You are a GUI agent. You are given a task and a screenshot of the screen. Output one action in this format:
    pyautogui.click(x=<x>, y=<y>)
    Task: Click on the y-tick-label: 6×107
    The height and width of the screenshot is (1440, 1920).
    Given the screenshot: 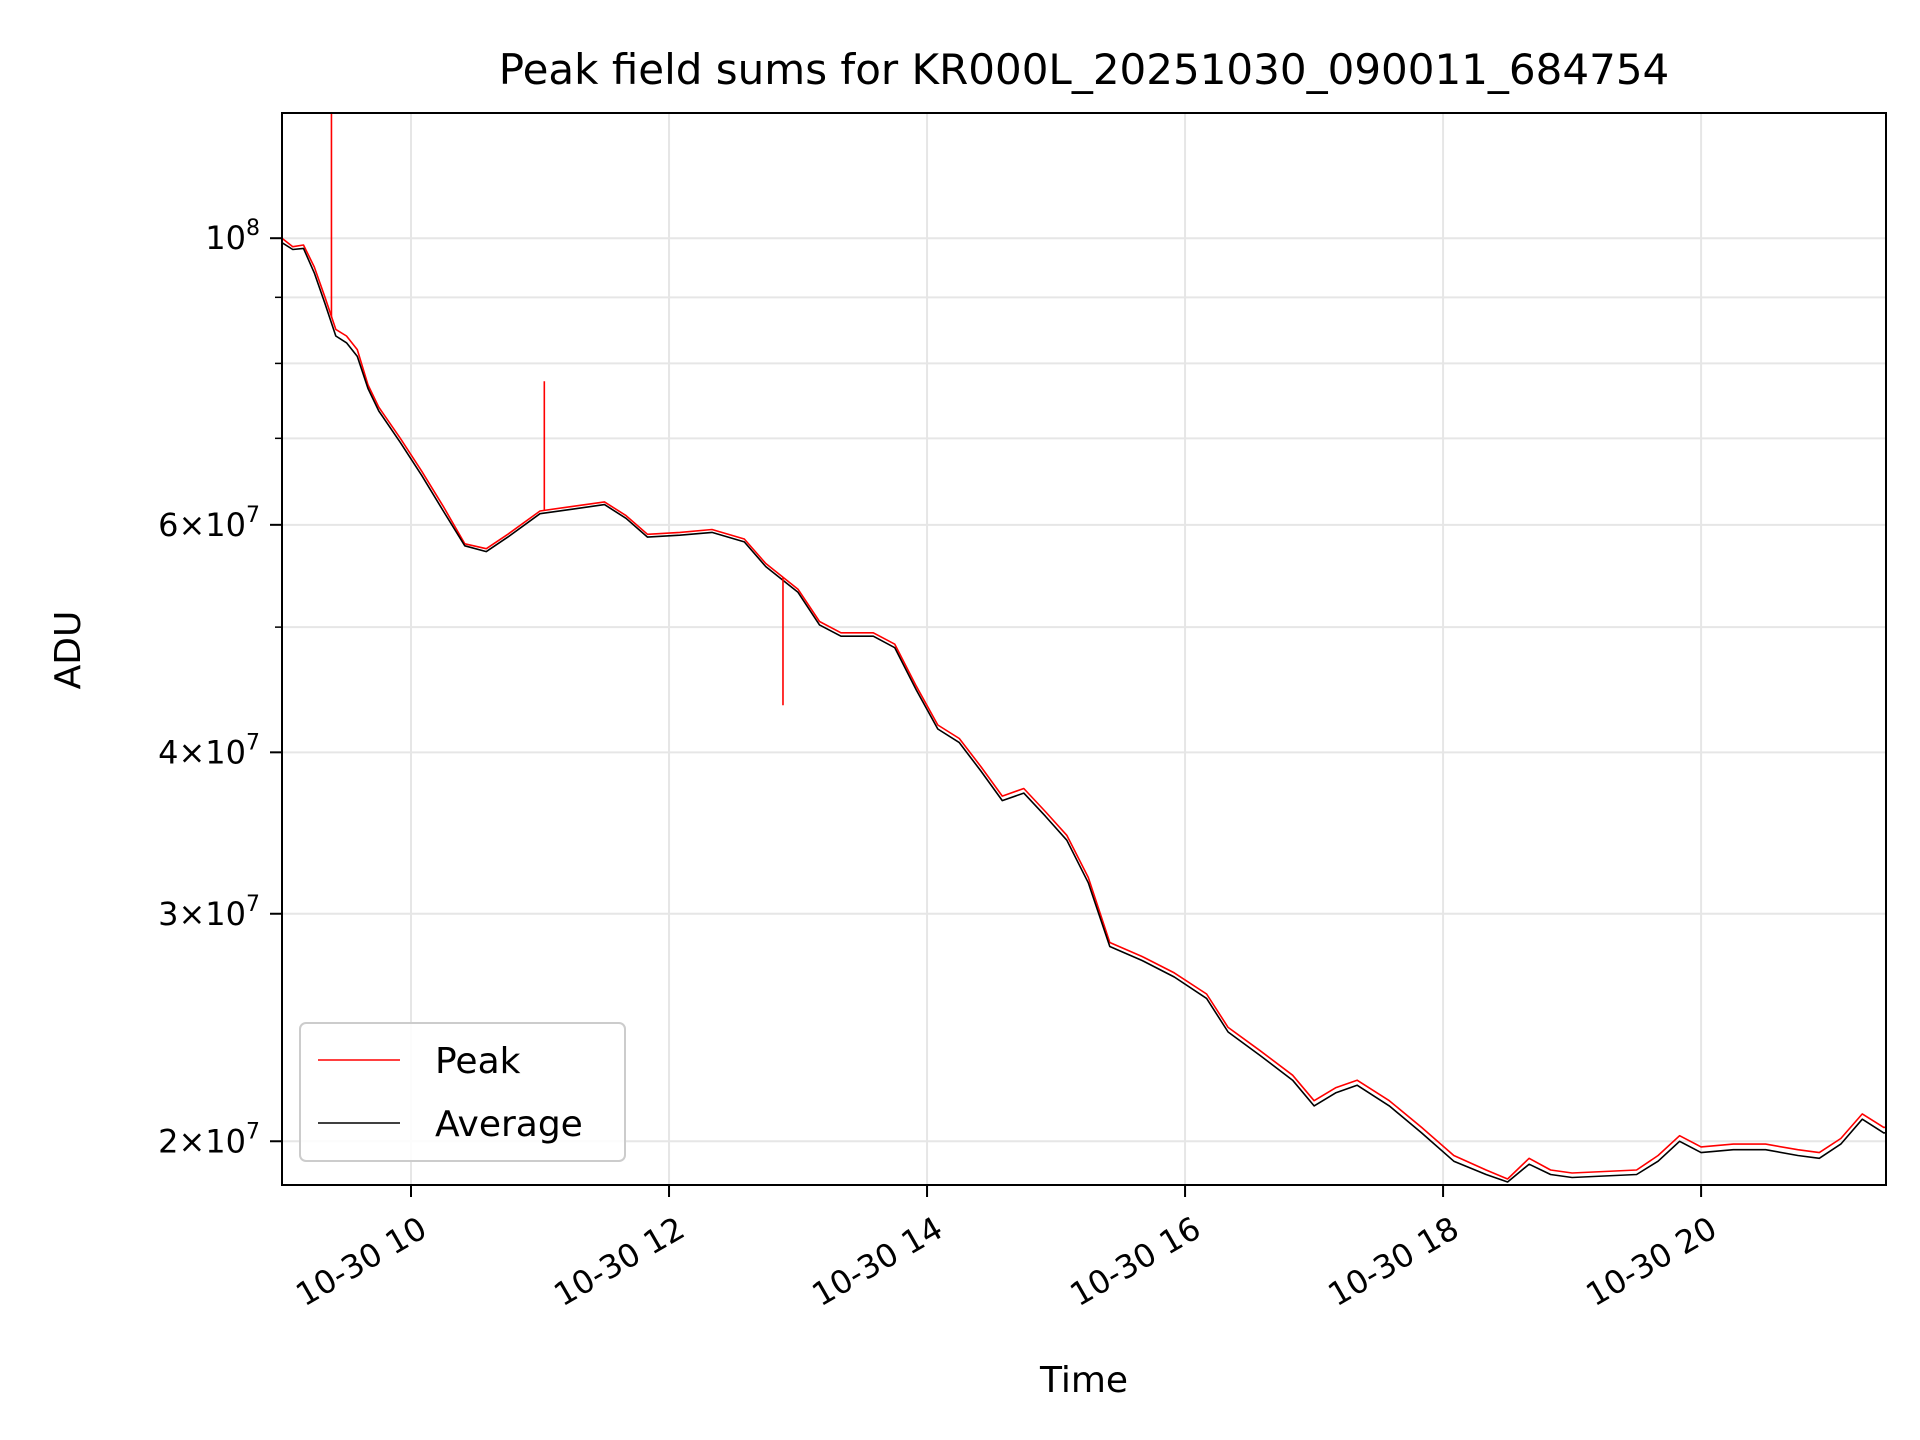 What is the action you would take?
    pyautogui.click(x=209, y=523)
    